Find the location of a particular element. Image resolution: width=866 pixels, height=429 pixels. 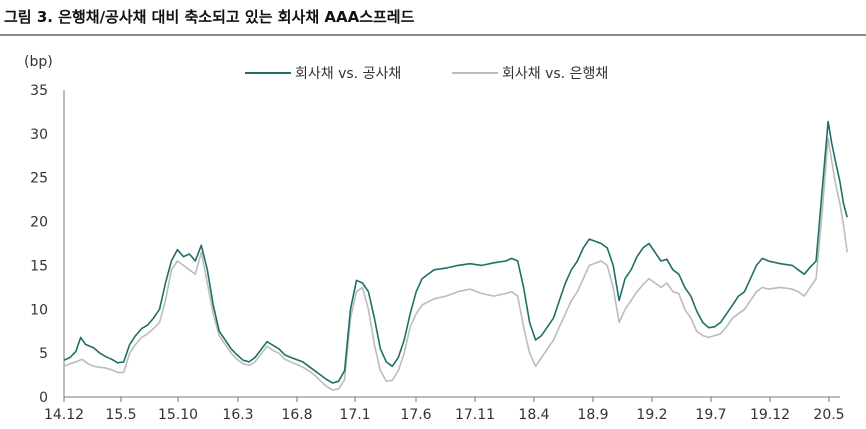

y-tick-label: 10 is located at coordinates (39, 310).